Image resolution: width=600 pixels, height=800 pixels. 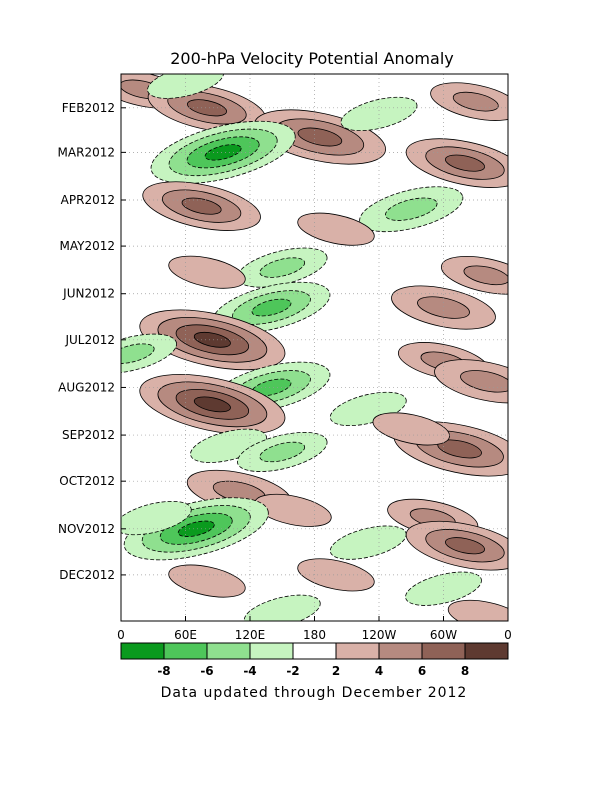 I want to click on y-tick-label: DEC2012, so click(x=87, y=575).